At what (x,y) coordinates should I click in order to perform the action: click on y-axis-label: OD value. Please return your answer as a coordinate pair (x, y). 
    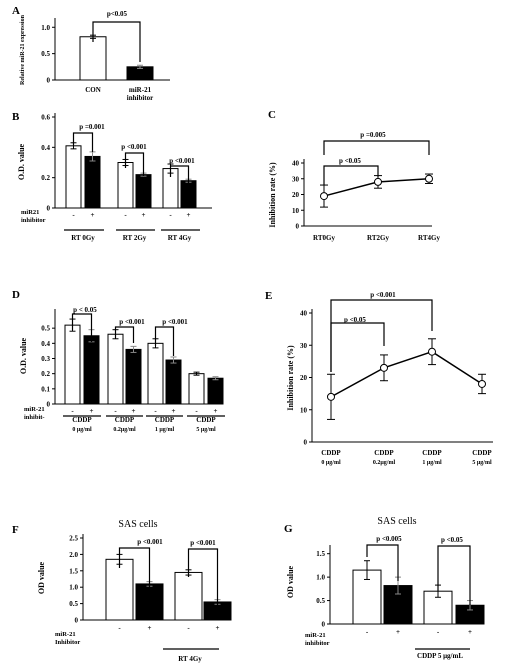
    Looking at the image, I should click on (41, 577).